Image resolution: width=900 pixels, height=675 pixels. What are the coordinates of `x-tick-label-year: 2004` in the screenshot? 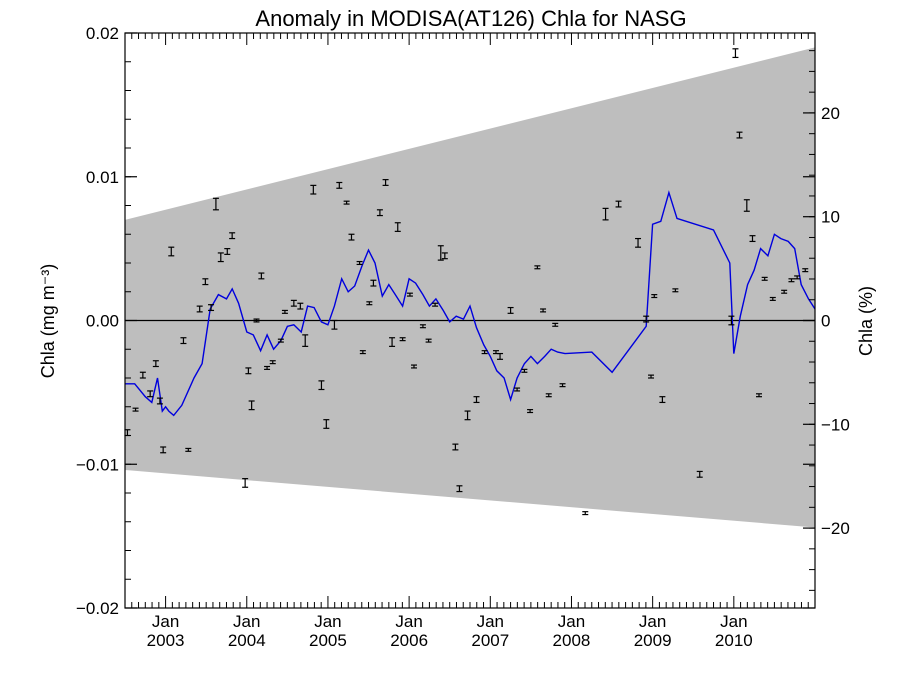 It's located at (247, 640).